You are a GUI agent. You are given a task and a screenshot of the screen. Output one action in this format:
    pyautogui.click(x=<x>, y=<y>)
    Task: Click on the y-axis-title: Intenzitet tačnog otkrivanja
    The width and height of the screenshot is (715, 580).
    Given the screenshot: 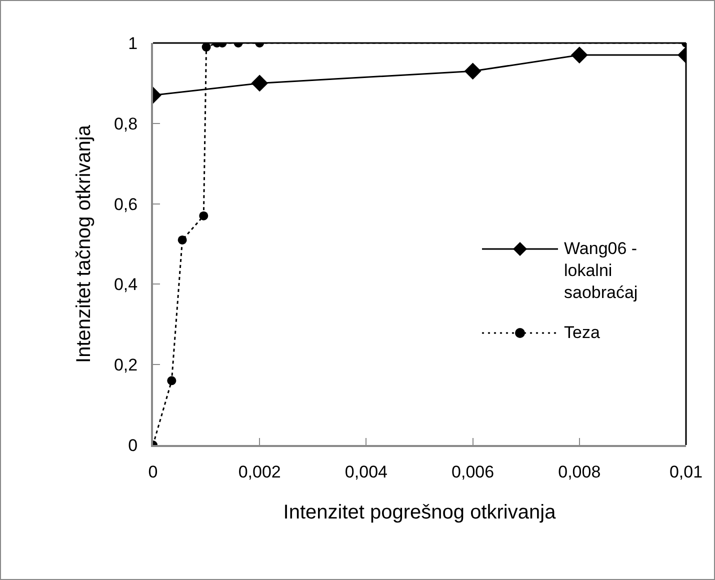 What is the action you would take?
    pyautogui.click(x=83, y=243)
    